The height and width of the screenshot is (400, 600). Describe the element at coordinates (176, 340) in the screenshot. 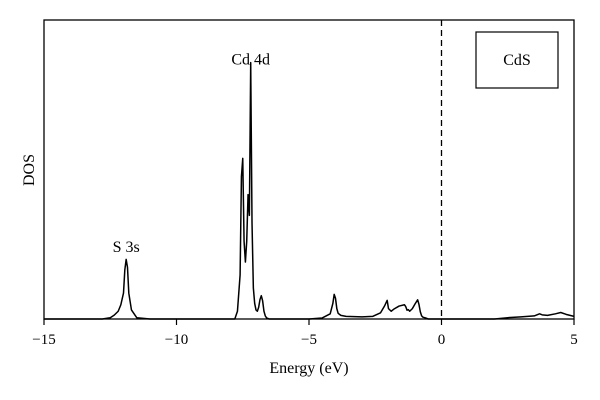

I see `x-tick-label: −10` at that location.